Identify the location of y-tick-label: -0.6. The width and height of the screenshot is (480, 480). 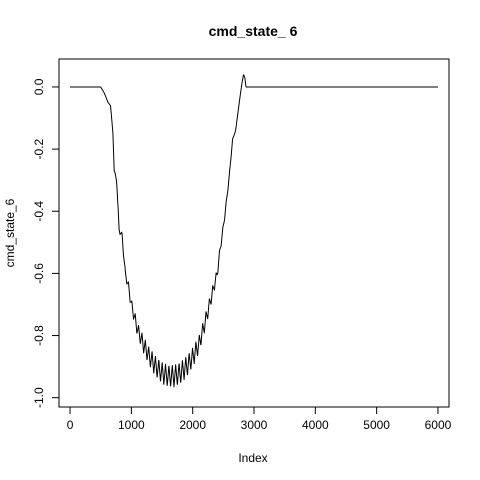
(39, 273).